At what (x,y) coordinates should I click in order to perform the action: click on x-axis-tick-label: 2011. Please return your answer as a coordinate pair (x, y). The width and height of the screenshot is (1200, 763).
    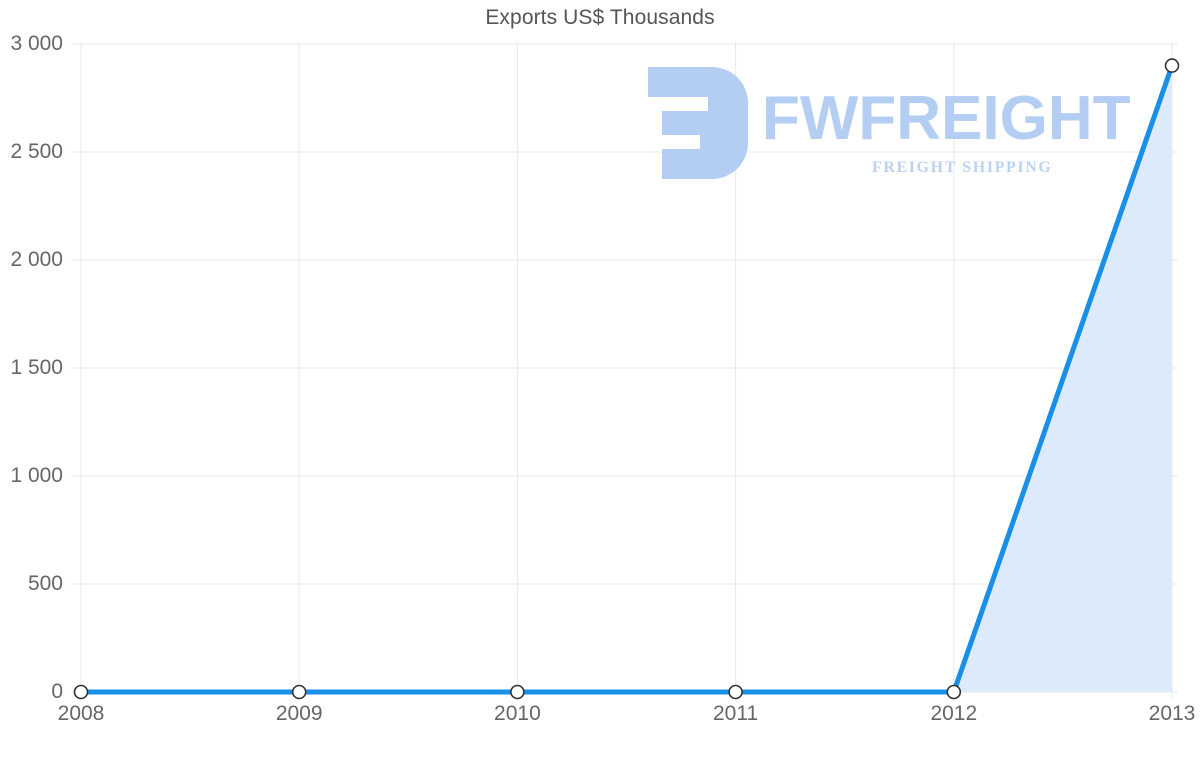
    Looking at the image, I should click on (736, 713).